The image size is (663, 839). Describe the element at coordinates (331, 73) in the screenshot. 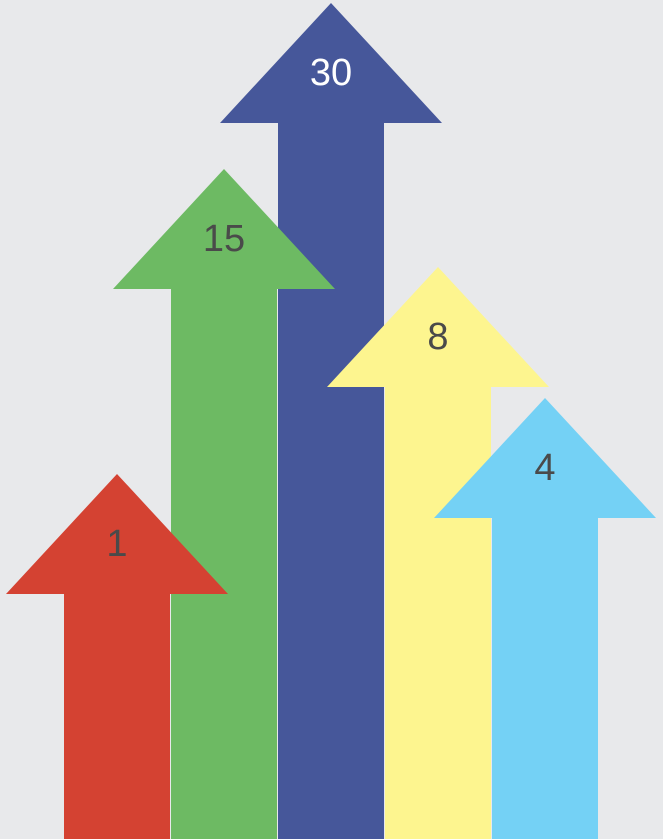

I see `arrow-value-label-3: 30` at that location.